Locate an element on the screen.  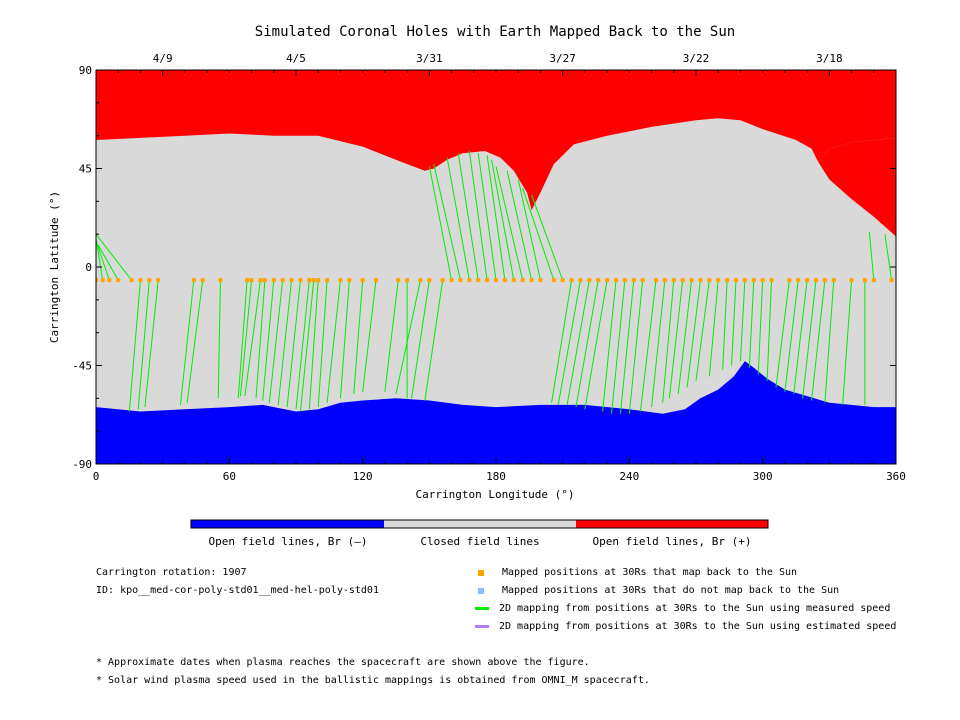
mapped-points is located at coordinates (495, 280).